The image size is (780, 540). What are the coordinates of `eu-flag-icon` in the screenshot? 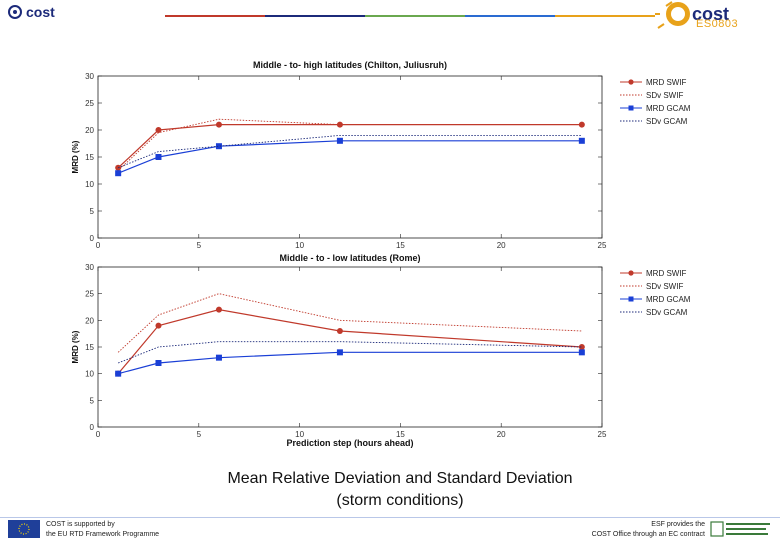 It's located at (24, 529).